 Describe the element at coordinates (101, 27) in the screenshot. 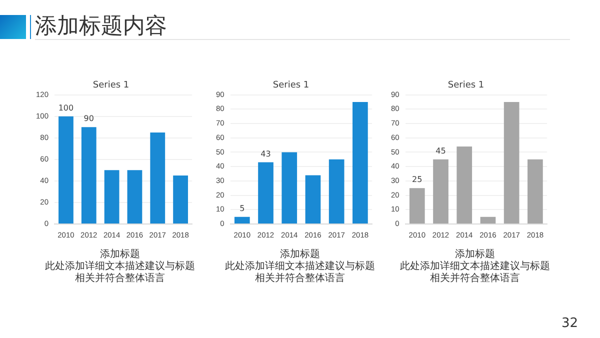

I see `text: 添加标题内容` at that location.